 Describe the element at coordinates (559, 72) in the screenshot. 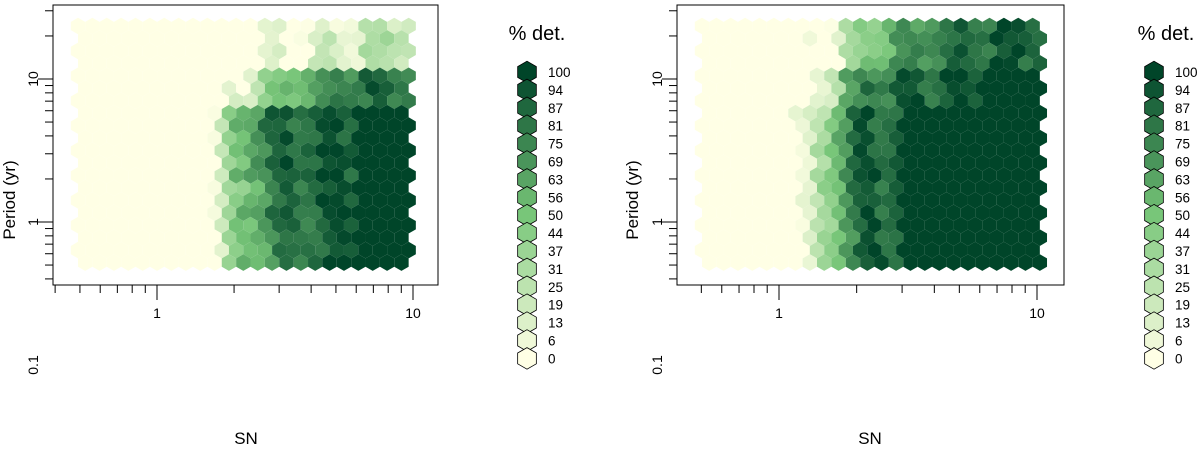

I see `left-legend-label: 100` at that location.